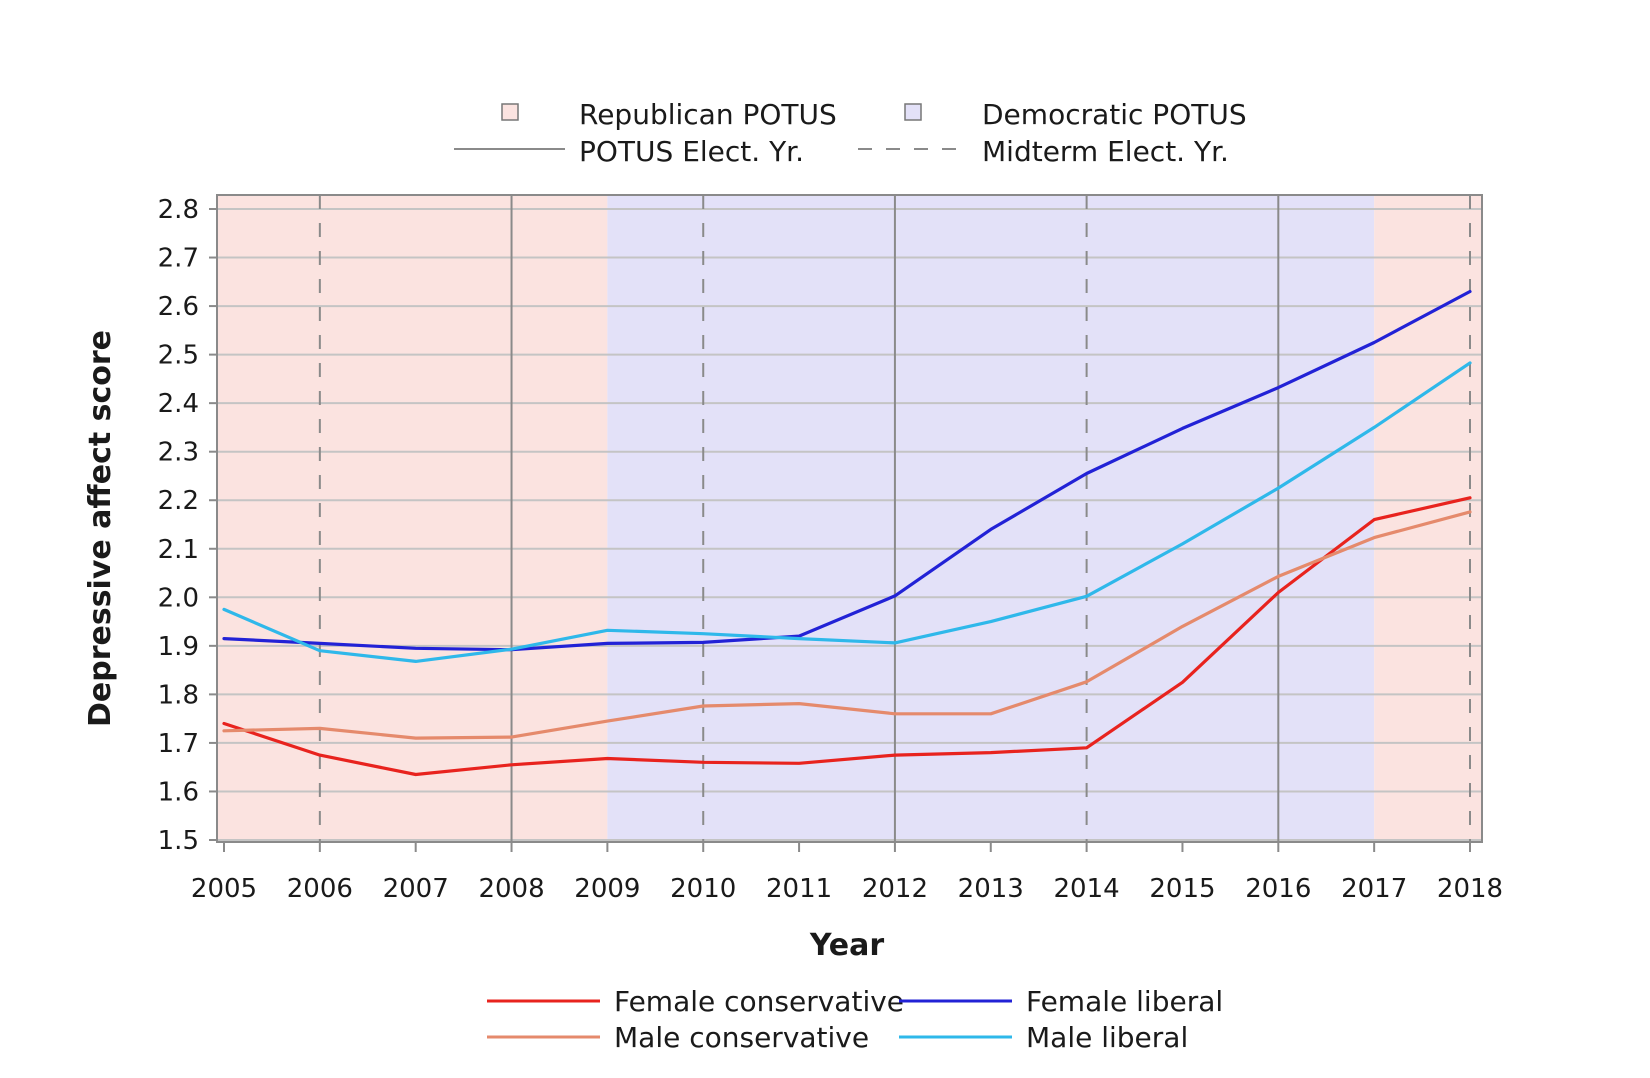 The height and width of the screenshot is (1078, 1650). What do you see at coordinates (1105, 151) in the screenshot?
I see `legend-midterm-label: Midterm Elect. Yr.` at bounding box center [1105, 151].